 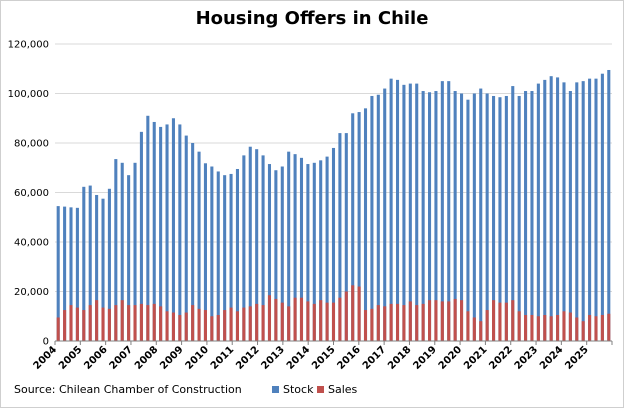 What do you see at coordinates (399, 357) in the screenshot?
I see `x-tick-label: 2018` at bounding box center [399, 357].